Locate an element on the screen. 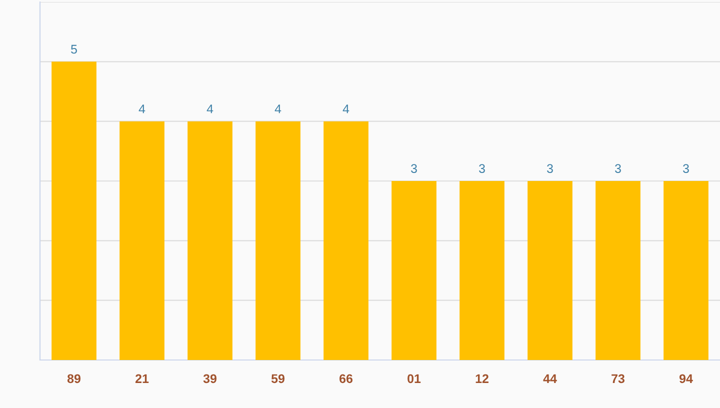 Image resolution: width=720 pixels, height=408 pixels. x-tick-label: 12 is located at coordinates (482, 378).